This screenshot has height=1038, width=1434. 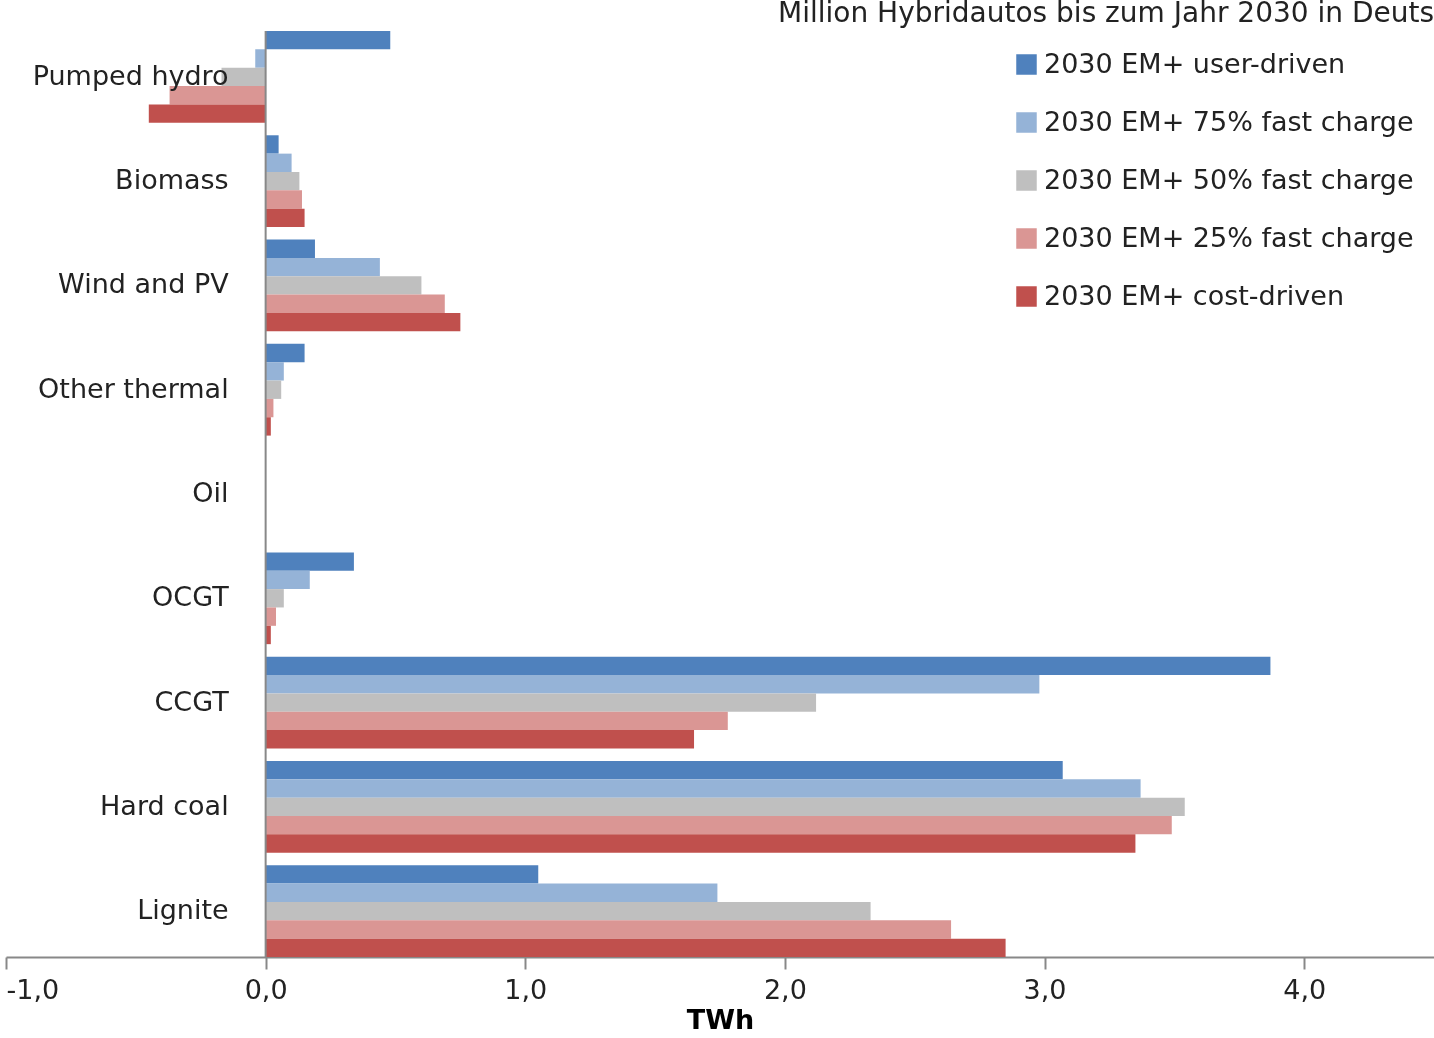 What do you see at coordinates (1195, 63) in the screenshot?
I see `legend-label: 2030 EM+ user-driven` at bounding box center [1195, 63].